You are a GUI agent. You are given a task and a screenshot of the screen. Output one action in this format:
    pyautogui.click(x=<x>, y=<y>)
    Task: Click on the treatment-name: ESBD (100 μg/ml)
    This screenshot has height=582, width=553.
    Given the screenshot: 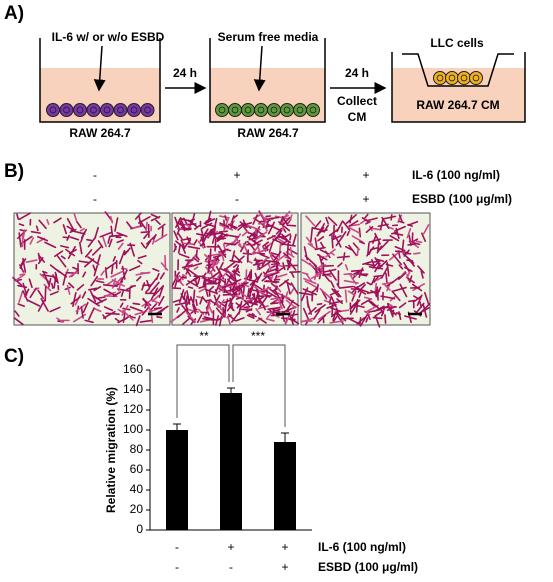 What is the action you would take?
    pyautogui.click(x=368, y=567)
    